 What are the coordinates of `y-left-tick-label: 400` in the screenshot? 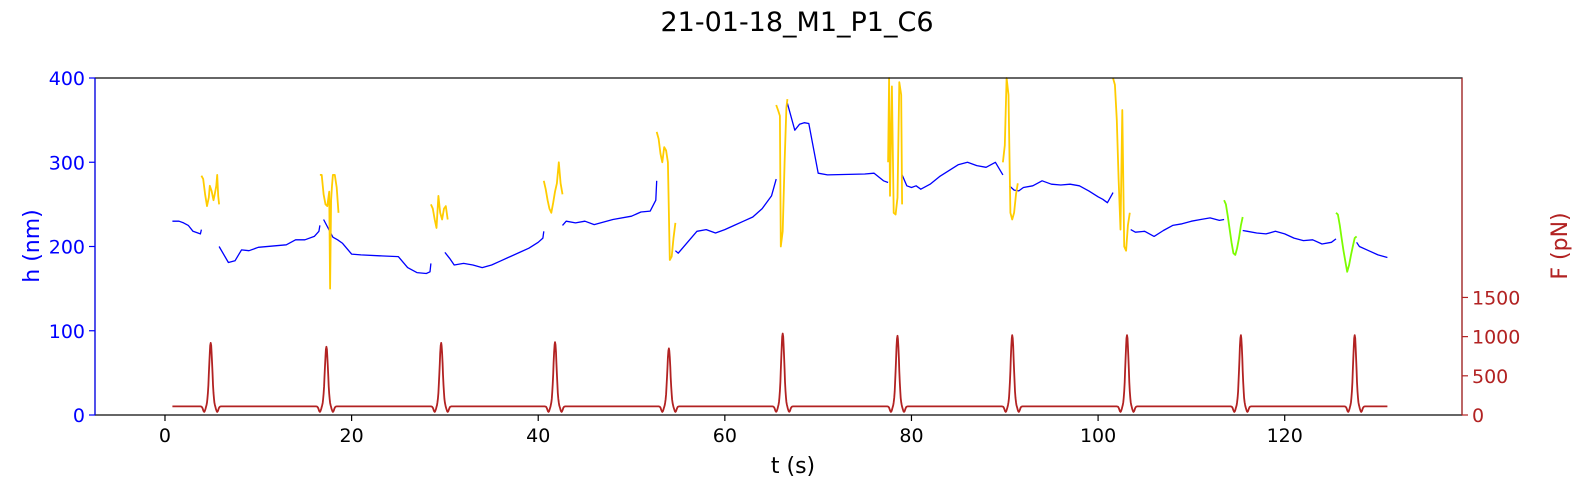 It's located at (67, 79).